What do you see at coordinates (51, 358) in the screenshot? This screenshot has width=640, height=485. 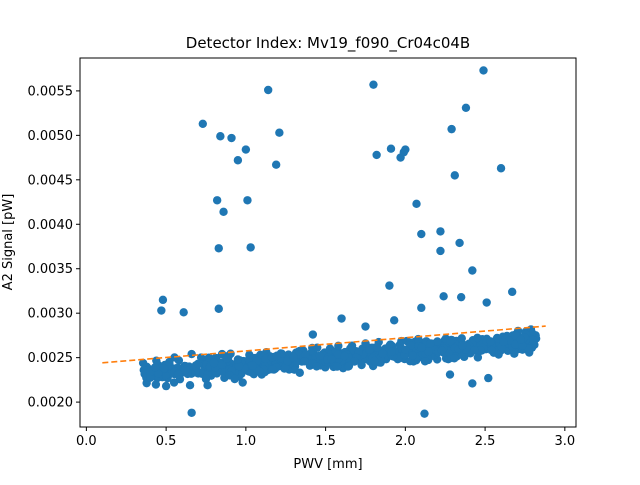 I see `y-tick-label: 0.0025` at bounding box center [51, 358].